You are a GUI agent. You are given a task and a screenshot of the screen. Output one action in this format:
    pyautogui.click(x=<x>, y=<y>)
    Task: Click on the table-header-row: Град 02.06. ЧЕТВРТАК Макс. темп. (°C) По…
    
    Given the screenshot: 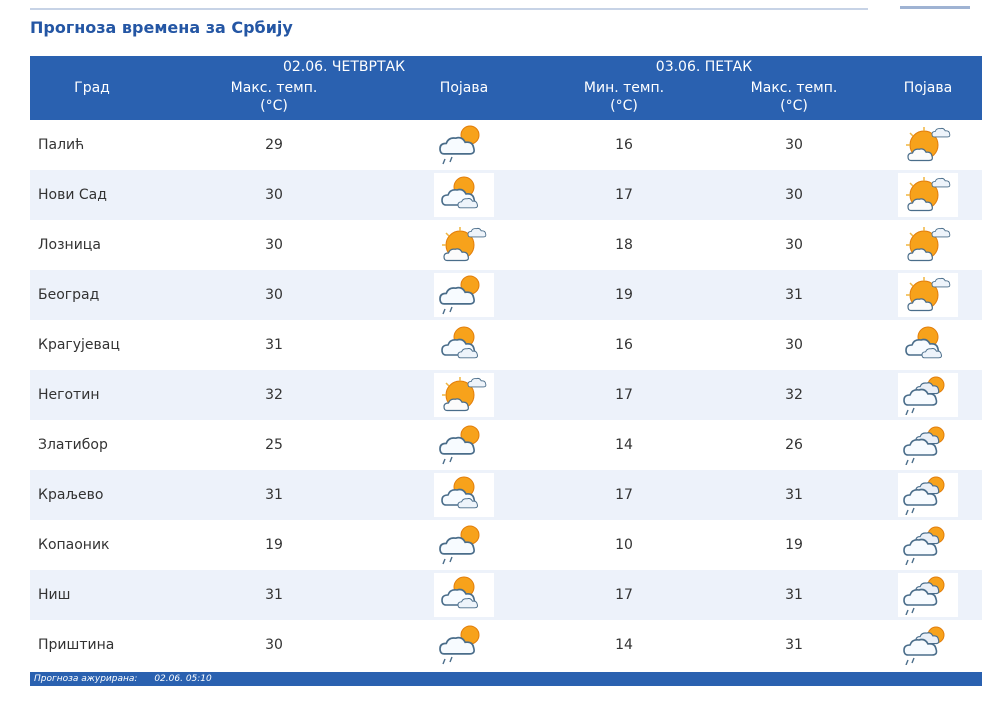 What is the action you would take?
    pyautogui.click(x=506, y=88)
    